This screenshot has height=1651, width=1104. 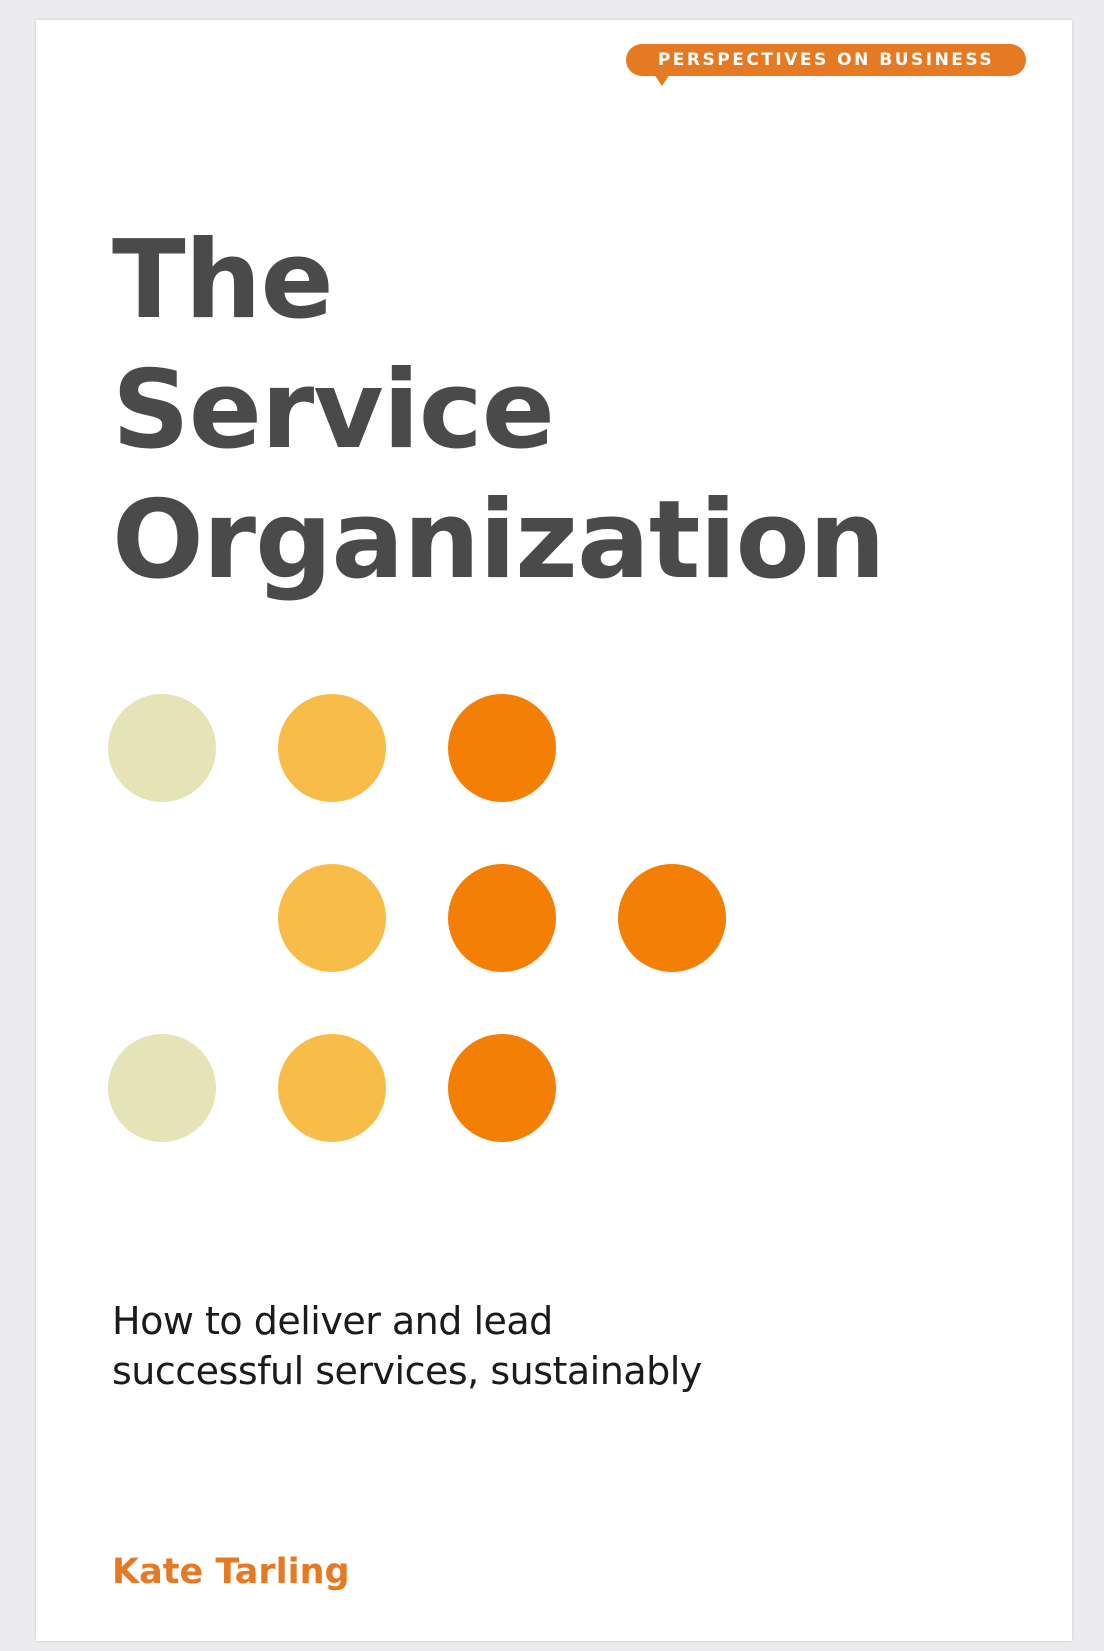 I want to click on subtitle-line-2: successful services, sustainably, so click(x=407, y=1371).